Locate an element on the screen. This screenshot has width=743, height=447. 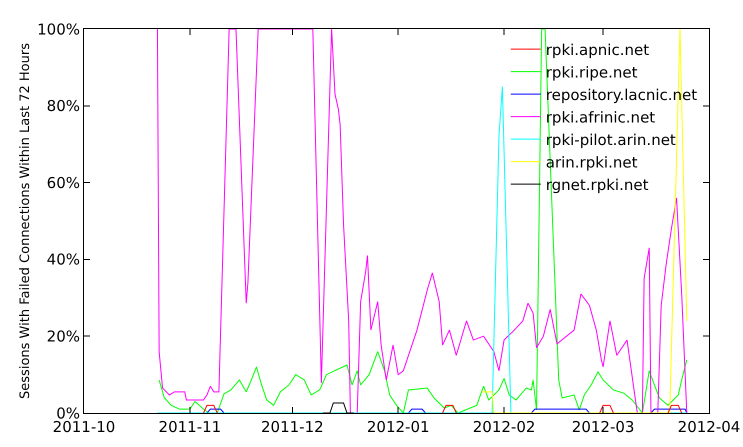
x-tick-label: 2012-03 is located at coordinates (603, 427).